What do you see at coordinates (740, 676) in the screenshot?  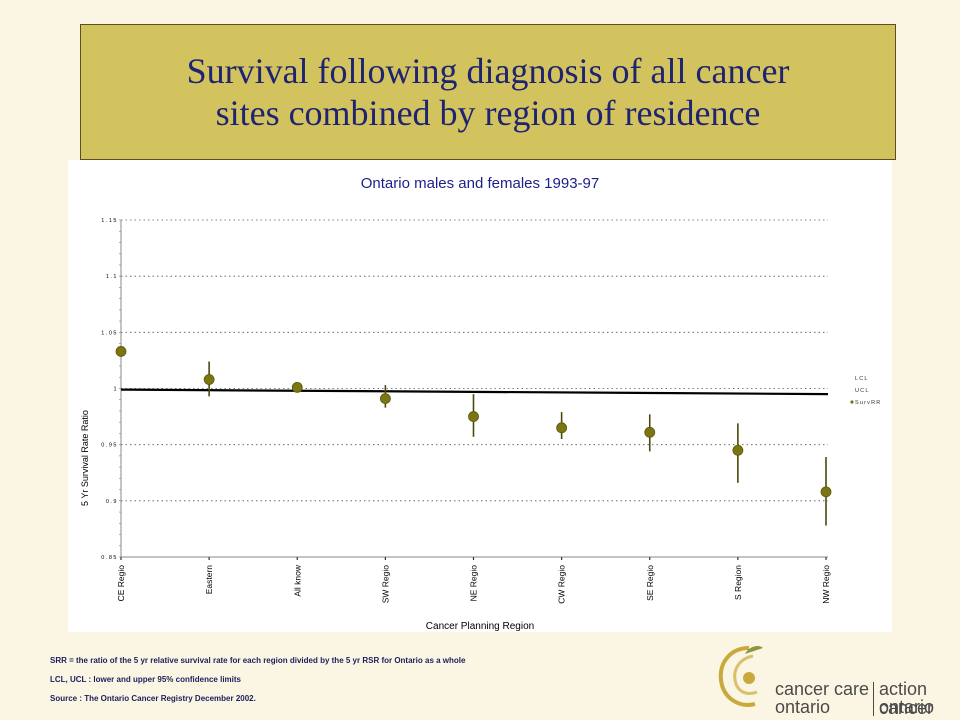 I see `swirl-logo-icon` at bounding box center [740, 676].